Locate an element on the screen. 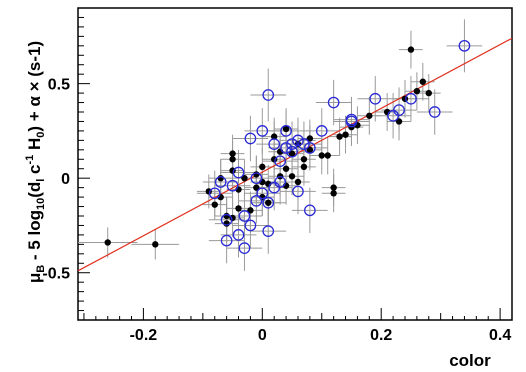 The width and height of the screenshot is (526, 372). y-tick-label: -0.5 is located at coordinates (56, 274).